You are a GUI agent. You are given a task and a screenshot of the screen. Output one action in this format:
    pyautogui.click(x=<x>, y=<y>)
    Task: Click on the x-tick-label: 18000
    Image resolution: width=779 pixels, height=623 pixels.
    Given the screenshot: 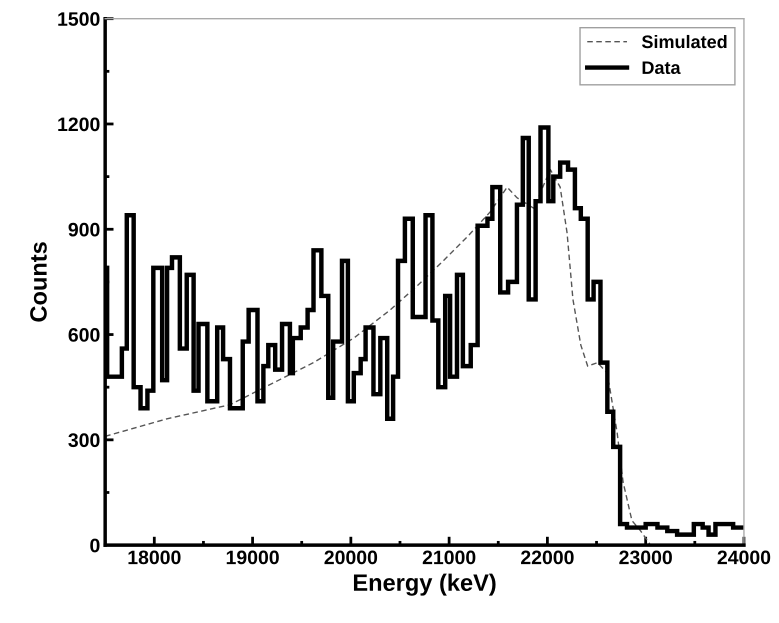 What is the action you would take?
    pyautogui.click(x=154, y=557)
    